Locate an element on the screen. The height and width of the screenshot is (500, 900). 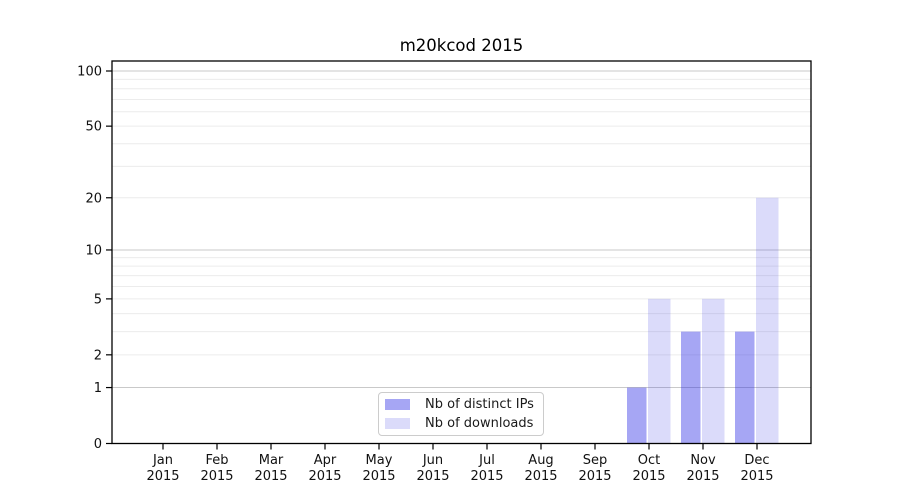
y-tick-label-0: 0 is located at coordinates (98, 444).